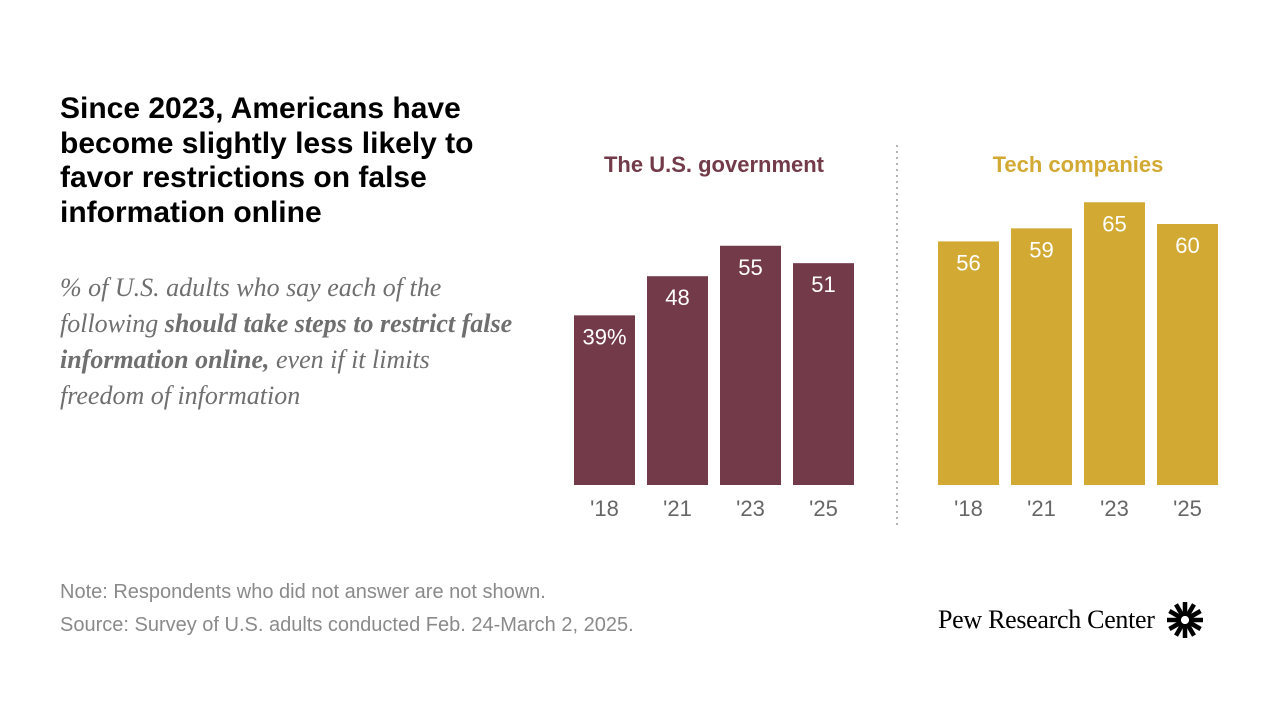  What do you see at coordinates (1114, 223) in the screenshot?
I see `data-label-tech-companies-2: 65` at bounding box center [1114, 223].